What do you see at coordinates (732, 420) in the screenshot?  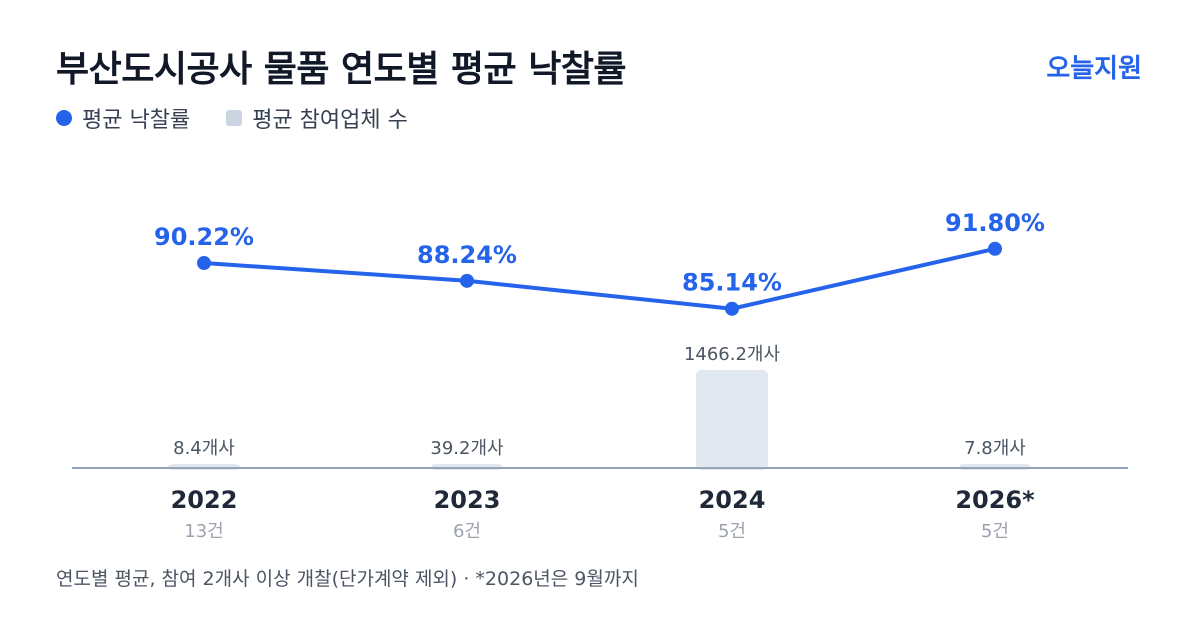 I see `bar-2024` at bounding box center [732, 420].